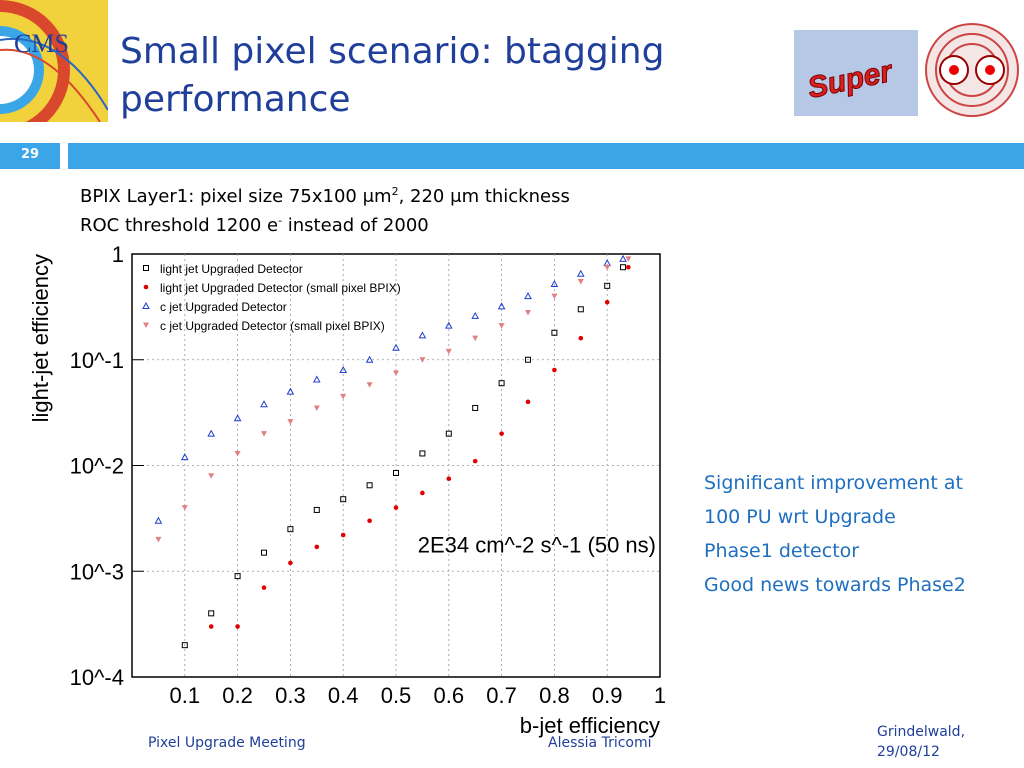  What do you see at coordinates (227, 743) in the screenshot?
I see `footer-meeting: Pixel Upgrade Meeting` at bounding box center [227, 743].